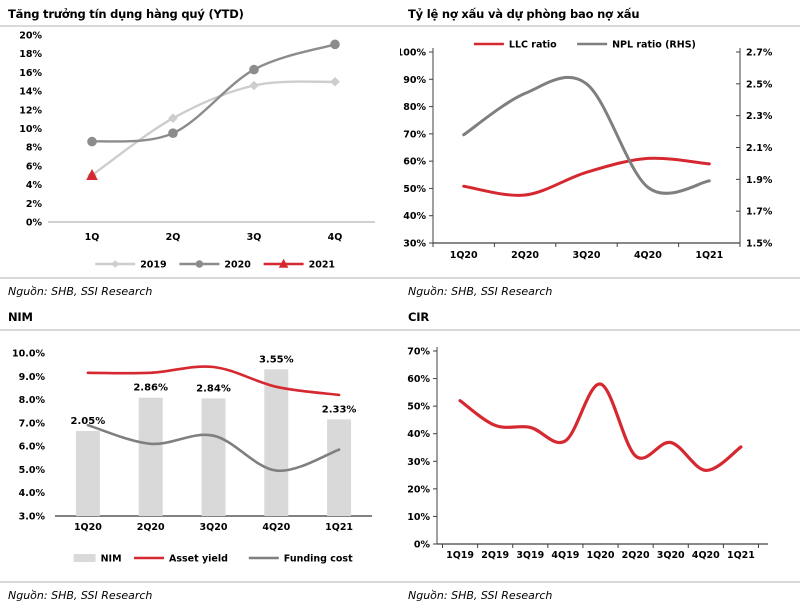  What do you see at coordinates (32, 447) in the screenshot?
I see `svg-text: 6.0%` at bounding box center [32, 447].